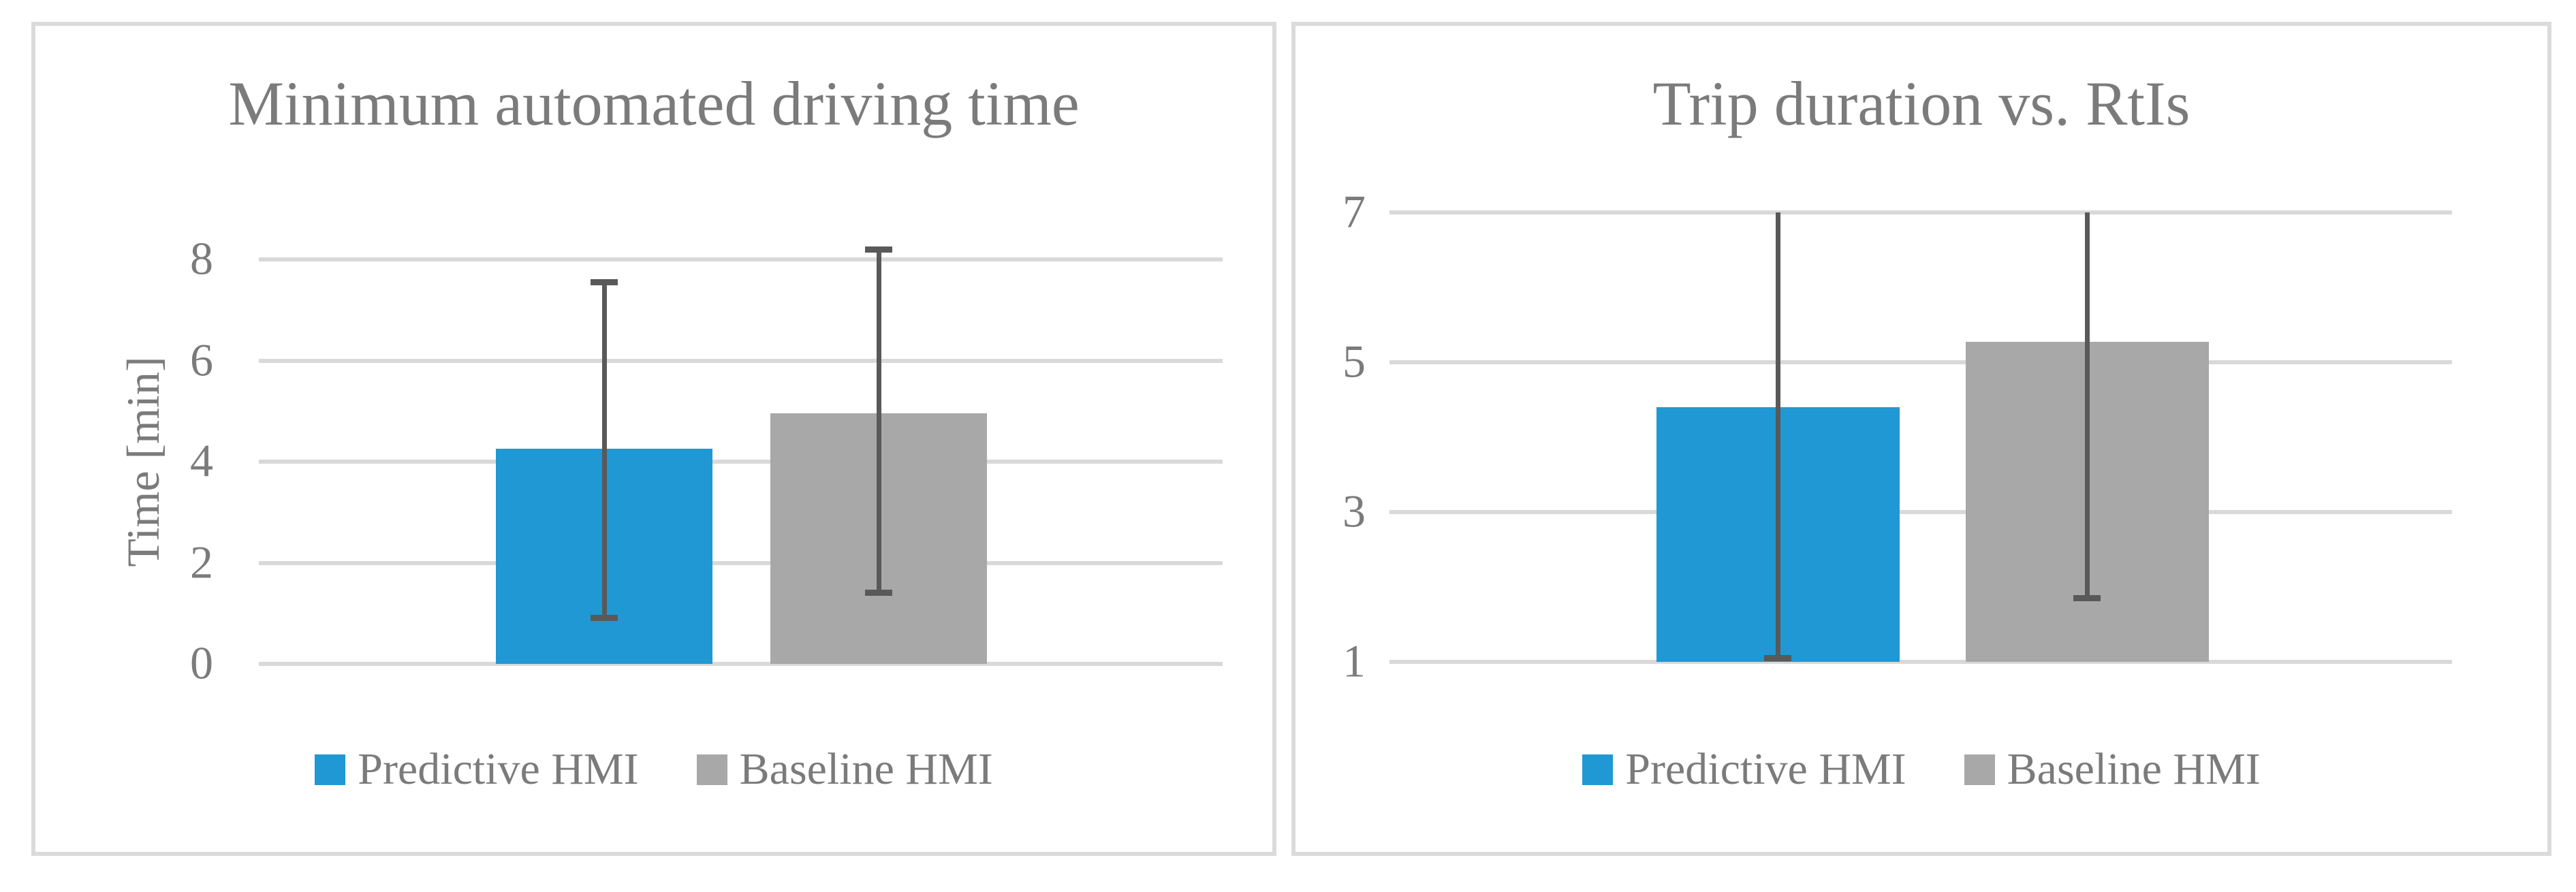 The width and height of the screenshot is (2576, 892). What do you see at coordinates (201, 360) in the screenshot?
I see `y-tick-label: 6` at bounding box center [201, 360].